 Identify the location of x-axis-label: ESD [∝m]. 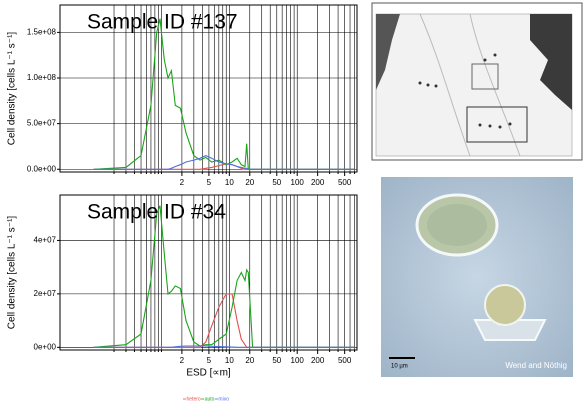
(208, 373).